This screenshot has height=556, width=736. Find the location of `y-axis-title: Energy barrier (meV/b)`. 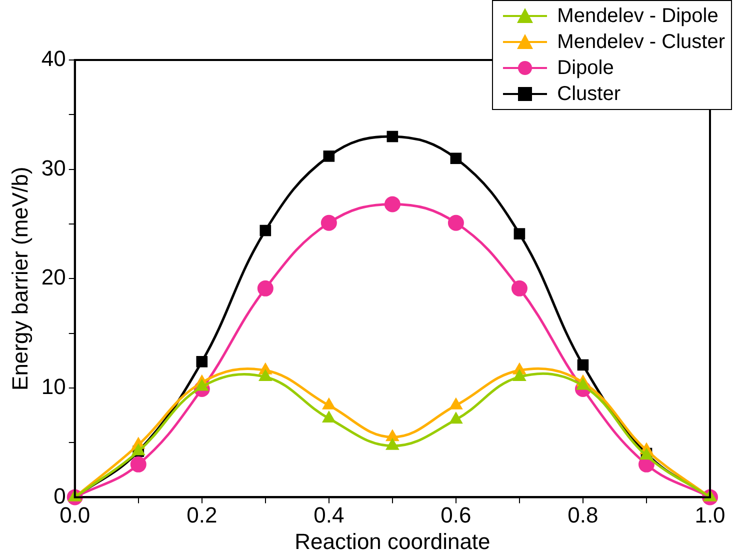

y-axis-title: Energy barrier (meV/b) is located at coordinates (19, 278).